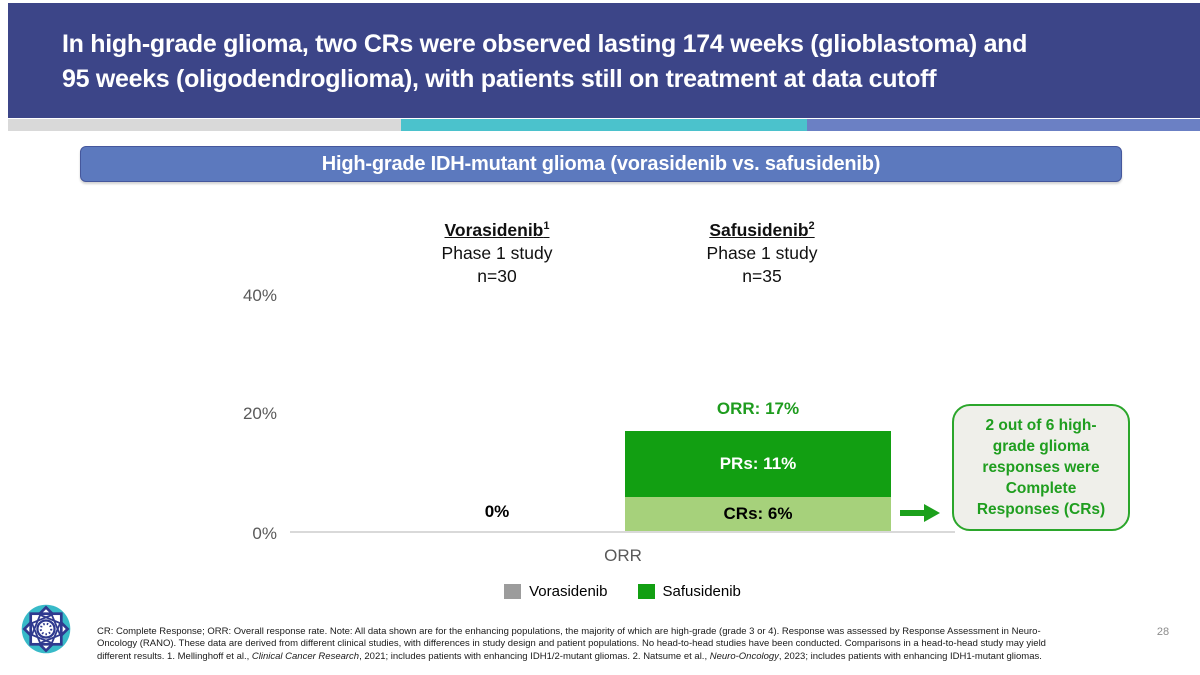 The height and width of the screenshot is (675, 1200). Describe the element at coordinates (259, 413) in the screenshot. I see `y-axis-tick-20: 20%` at that location.